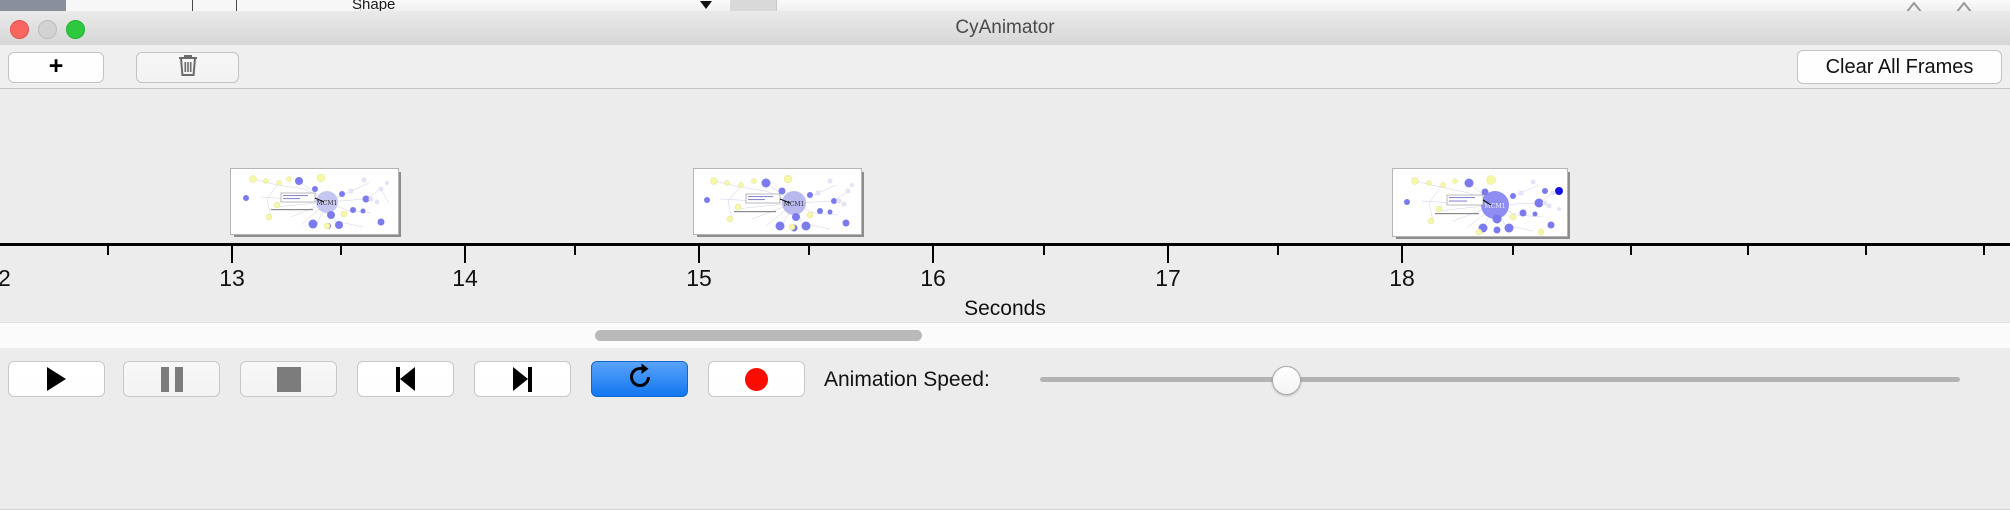  What do you see at coordinates (1168, 278) in the screenshot?
I see `axis-tick-label: 17` at bounding box center [1168, 278].